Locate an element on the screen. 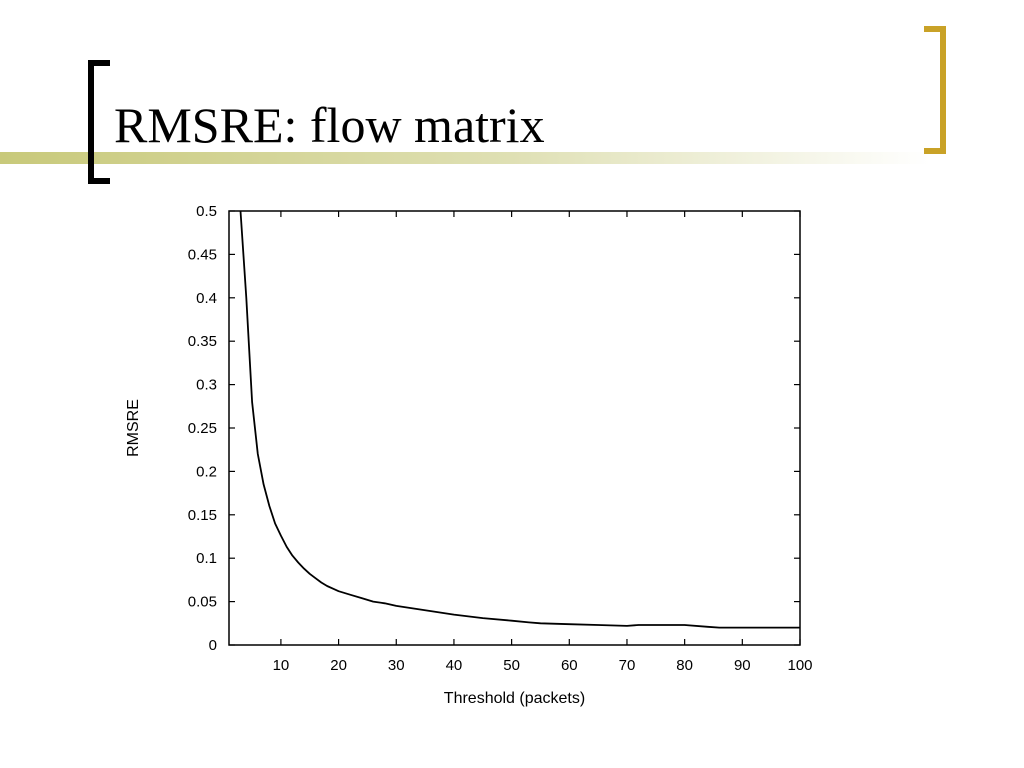  slide-title: RMSRE: flow matrix is located at coordinates (329, 125).